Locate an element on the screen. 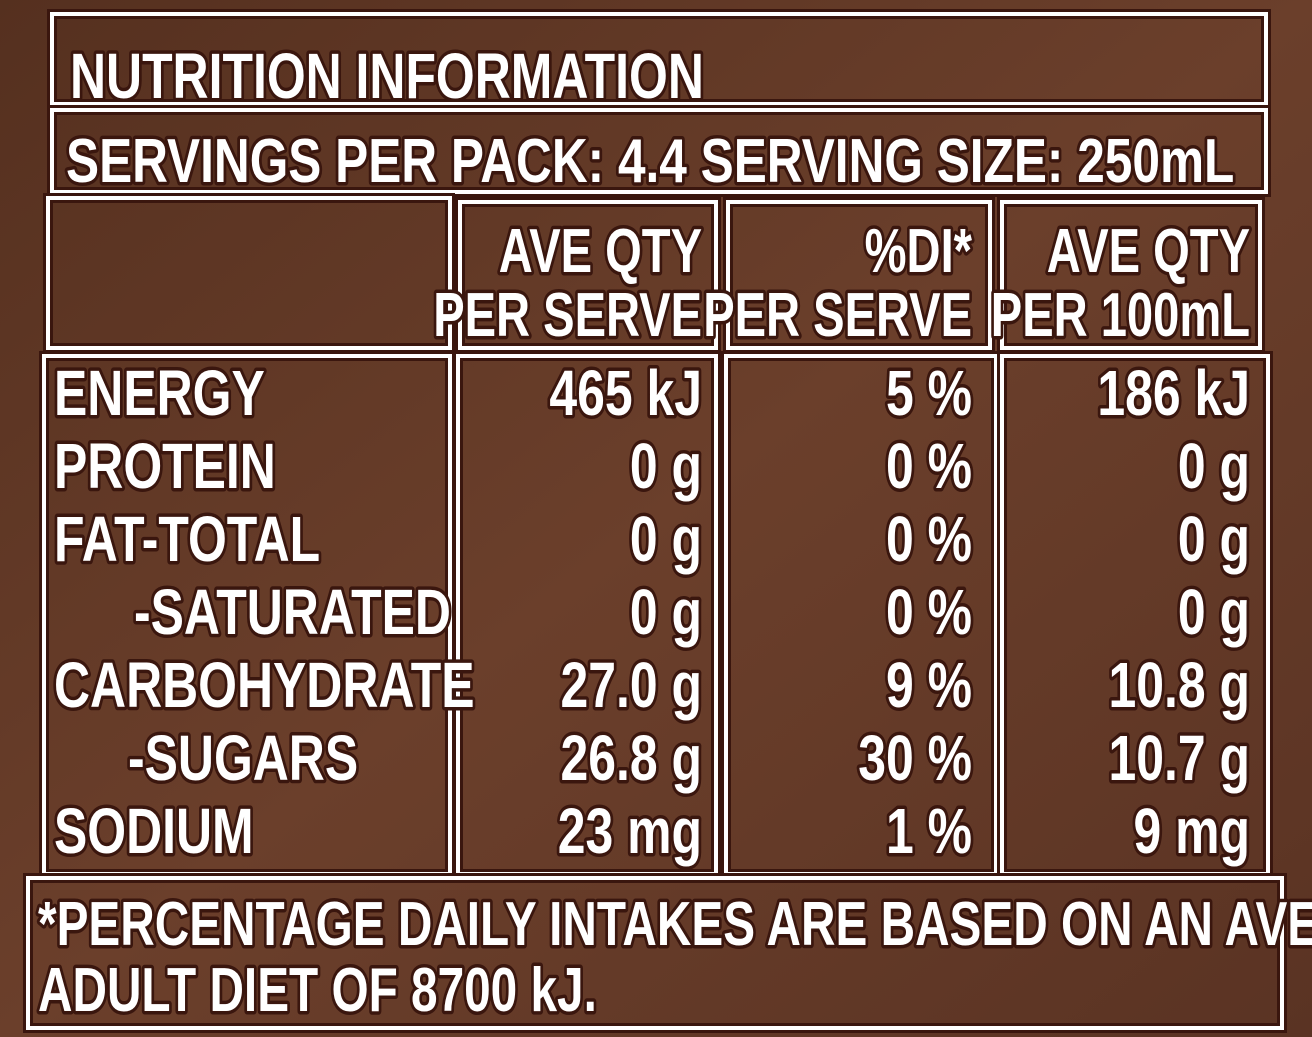 Image resolution: width=1312 pixels, height=1037 pixels. nutrient-value: 30 % is located at coordinates (915, 758).